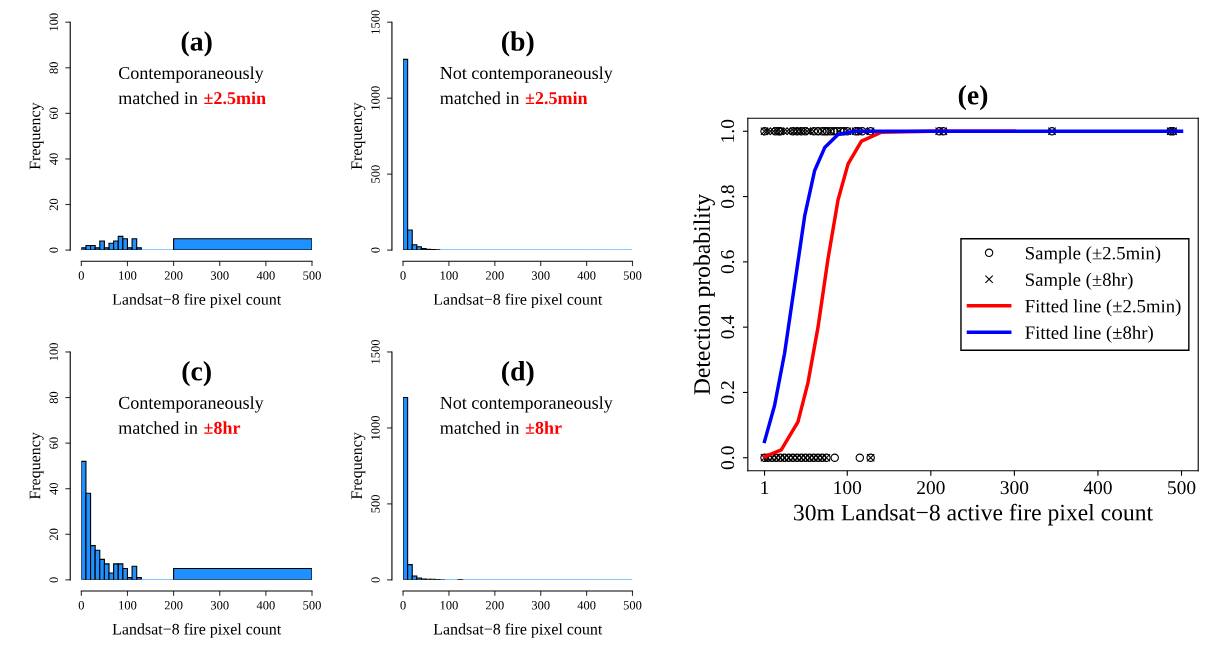 The image size is (1214, 653). I want to click on y-tick-label: 0.8, so click(728, 196).